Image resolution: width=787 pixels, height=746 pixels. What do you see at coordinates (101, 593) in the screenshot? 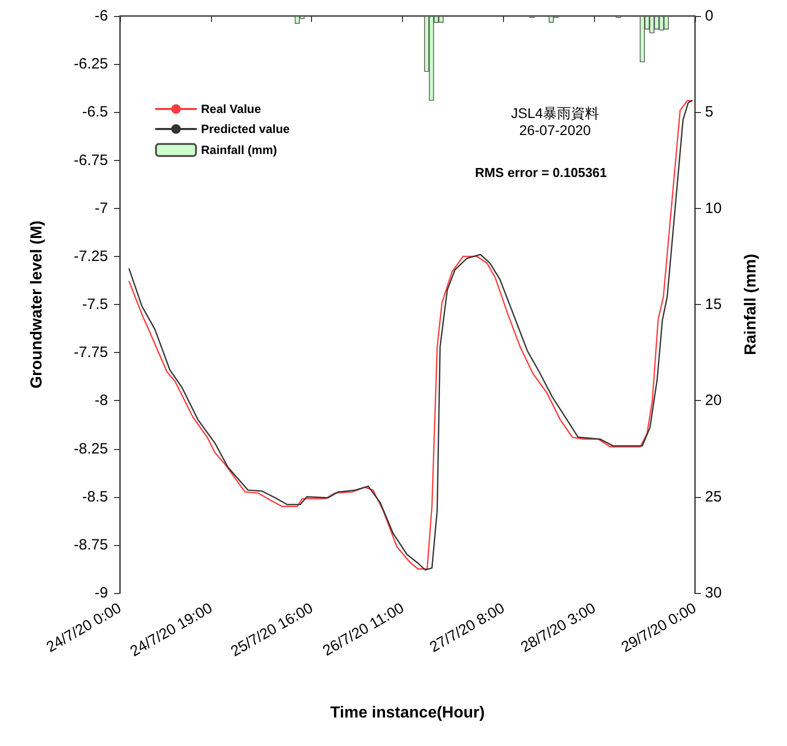
I see `y-tick-label: -9` at bounding box center [101, 593].